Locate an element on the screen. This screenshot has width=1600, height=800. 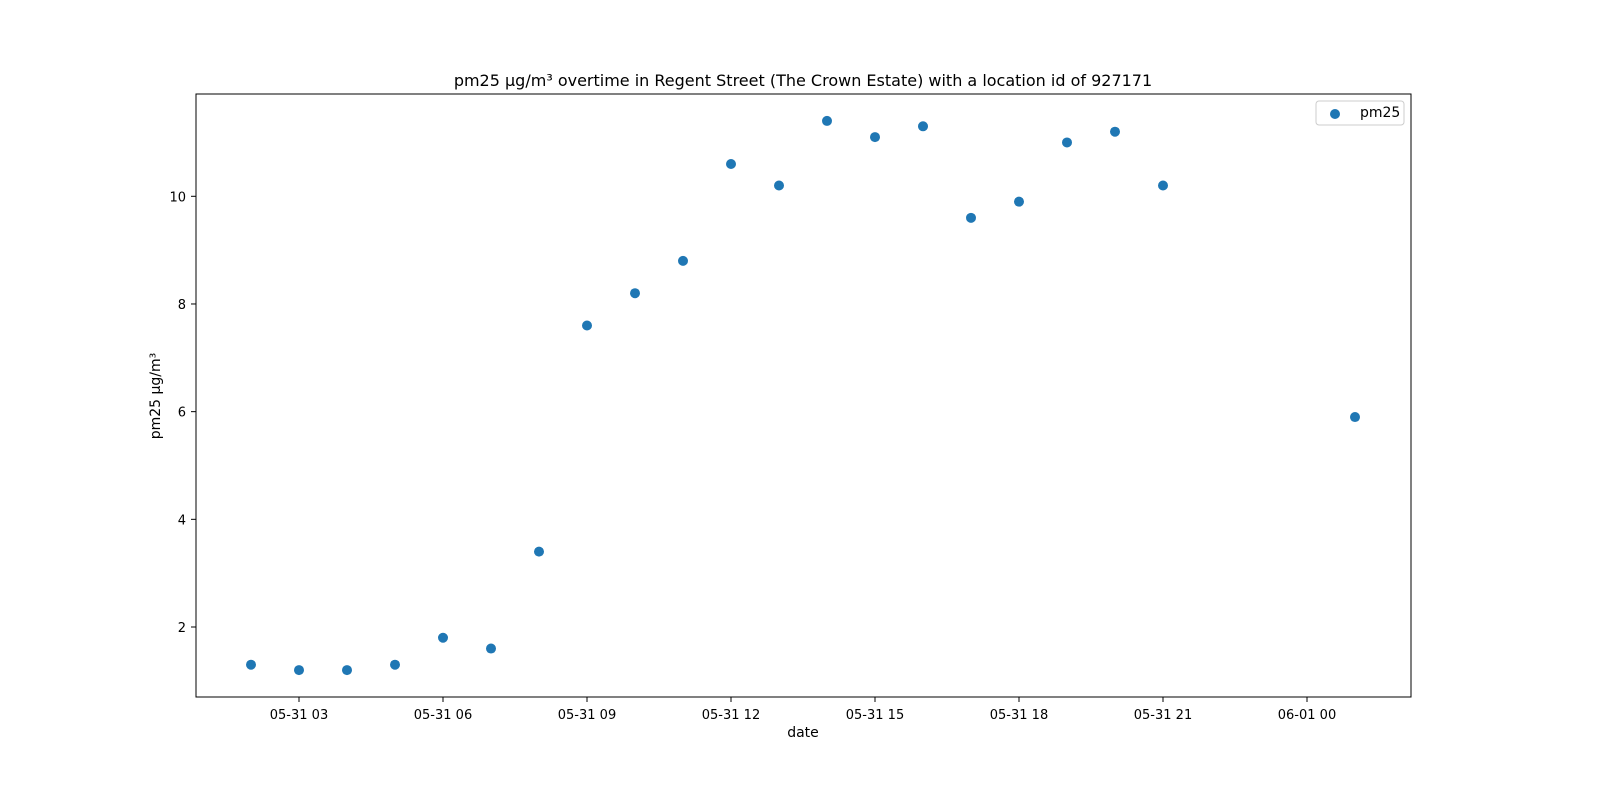
legend: pm25 is located at coordinates (1360, 113).